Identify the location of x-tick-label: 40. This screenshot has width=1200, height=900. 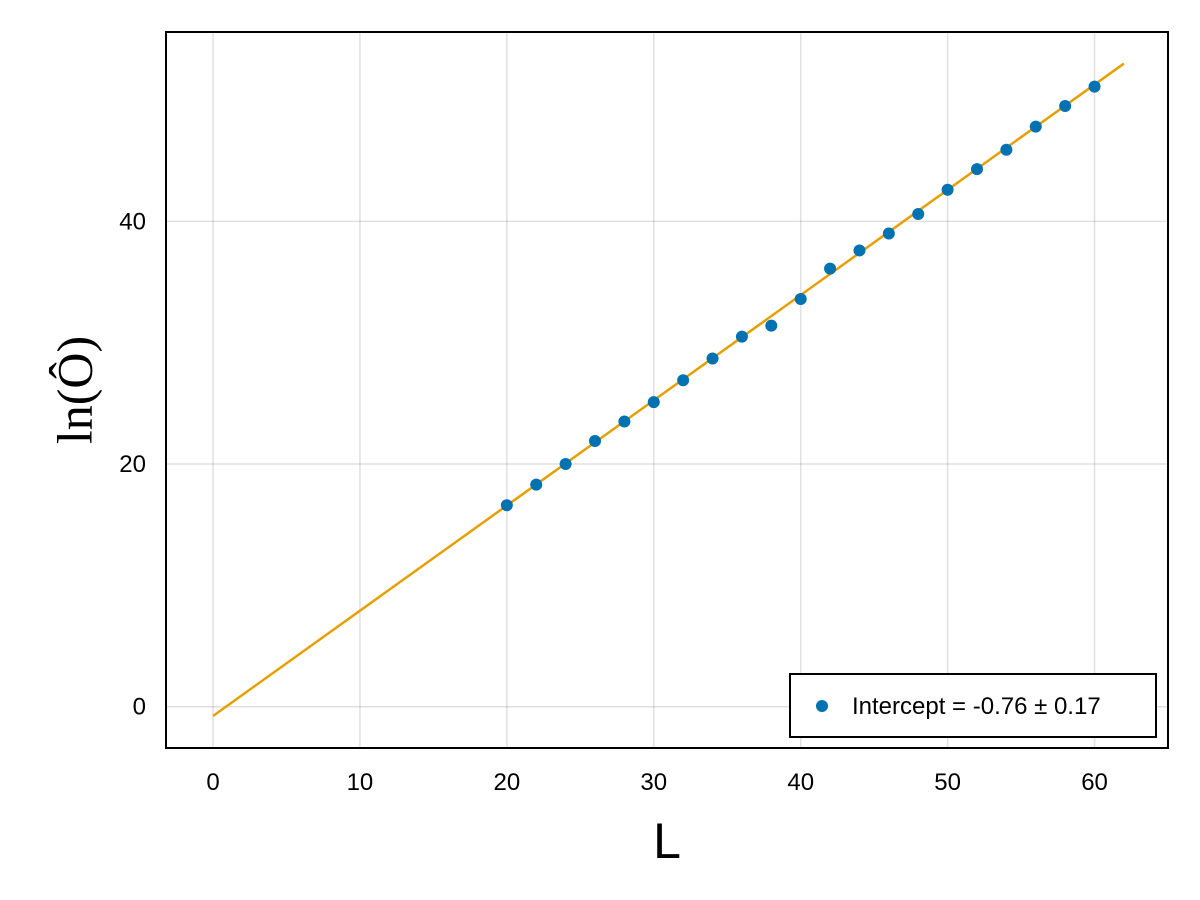
(800, 782).